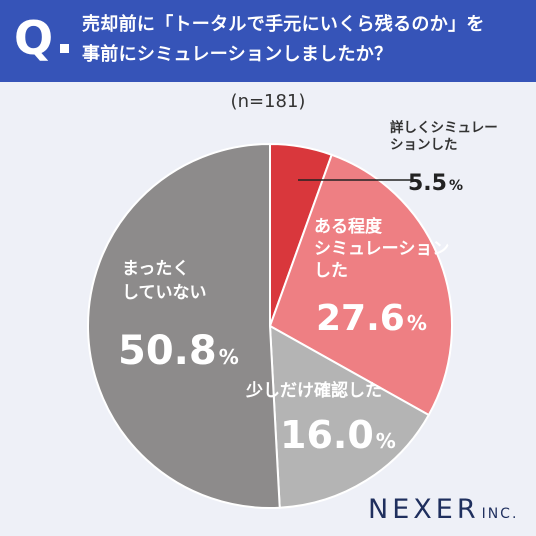 This screenshot has height=536, width=536. What do you see at coordinates (164, 293) in the screenshot?
I see `slice-label-4-line-2: していない` at bounding box center [164, 293].